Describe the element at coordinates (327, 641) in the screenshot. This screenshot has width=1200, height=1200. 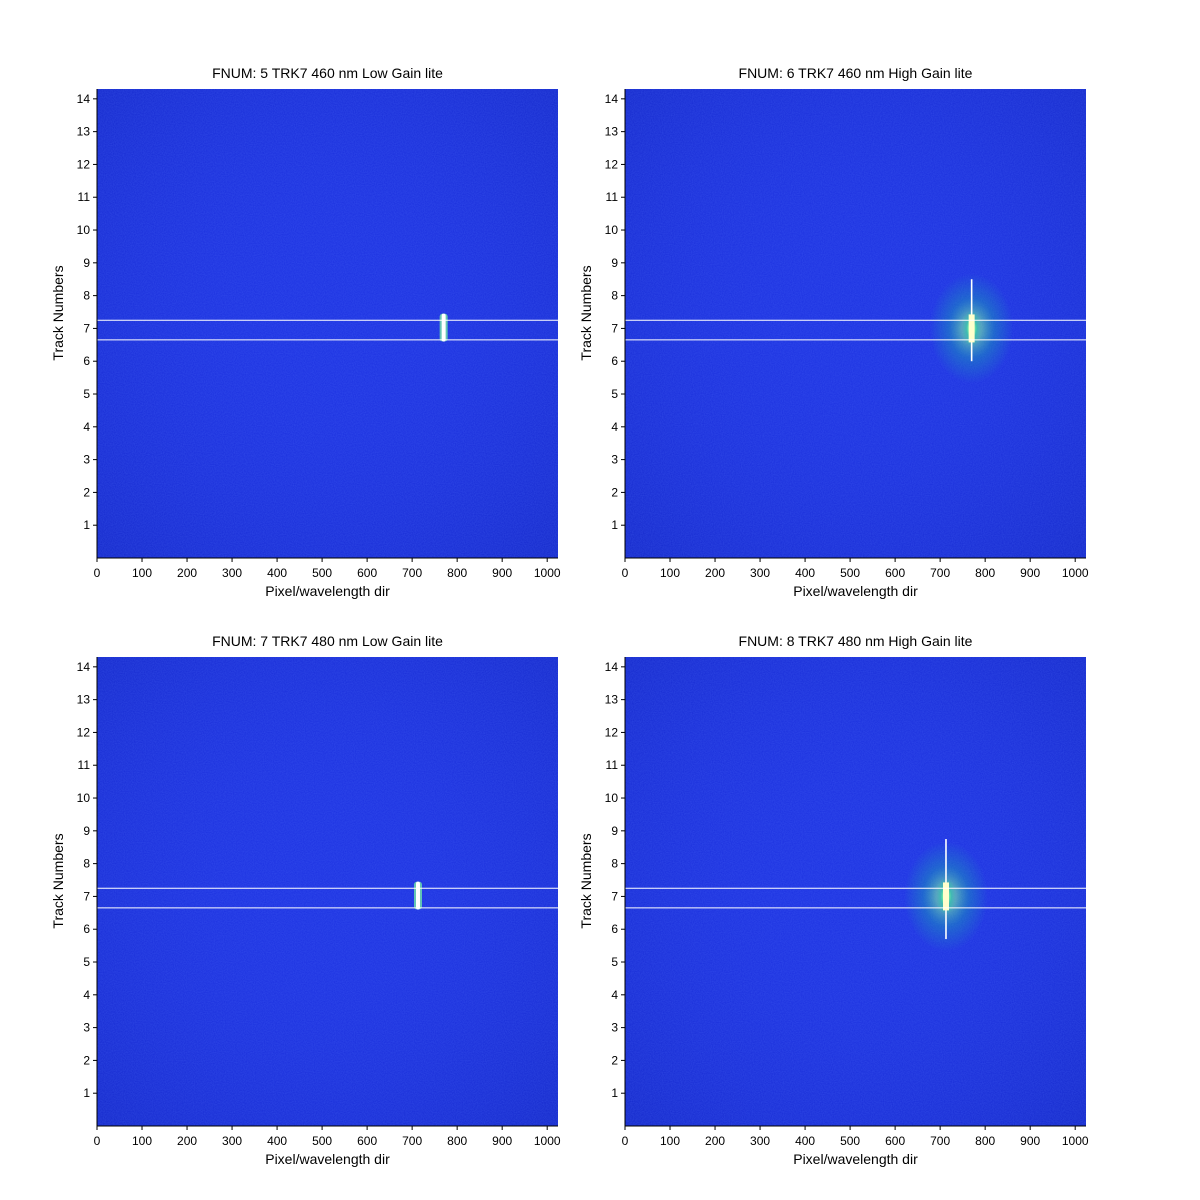
I see `chart-title: FNUM: 7 TRK7 480 nm Low Gain lite` at that location.